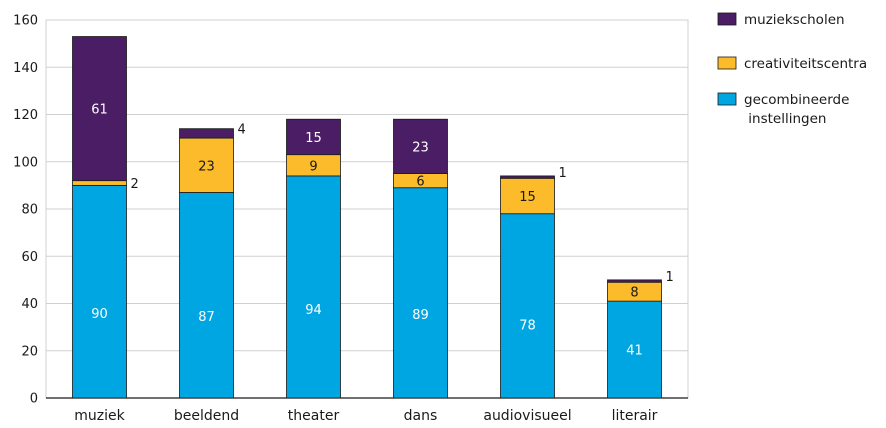 The image size is (886, 428). I want to click on data-label: 94, so click(313, 310).